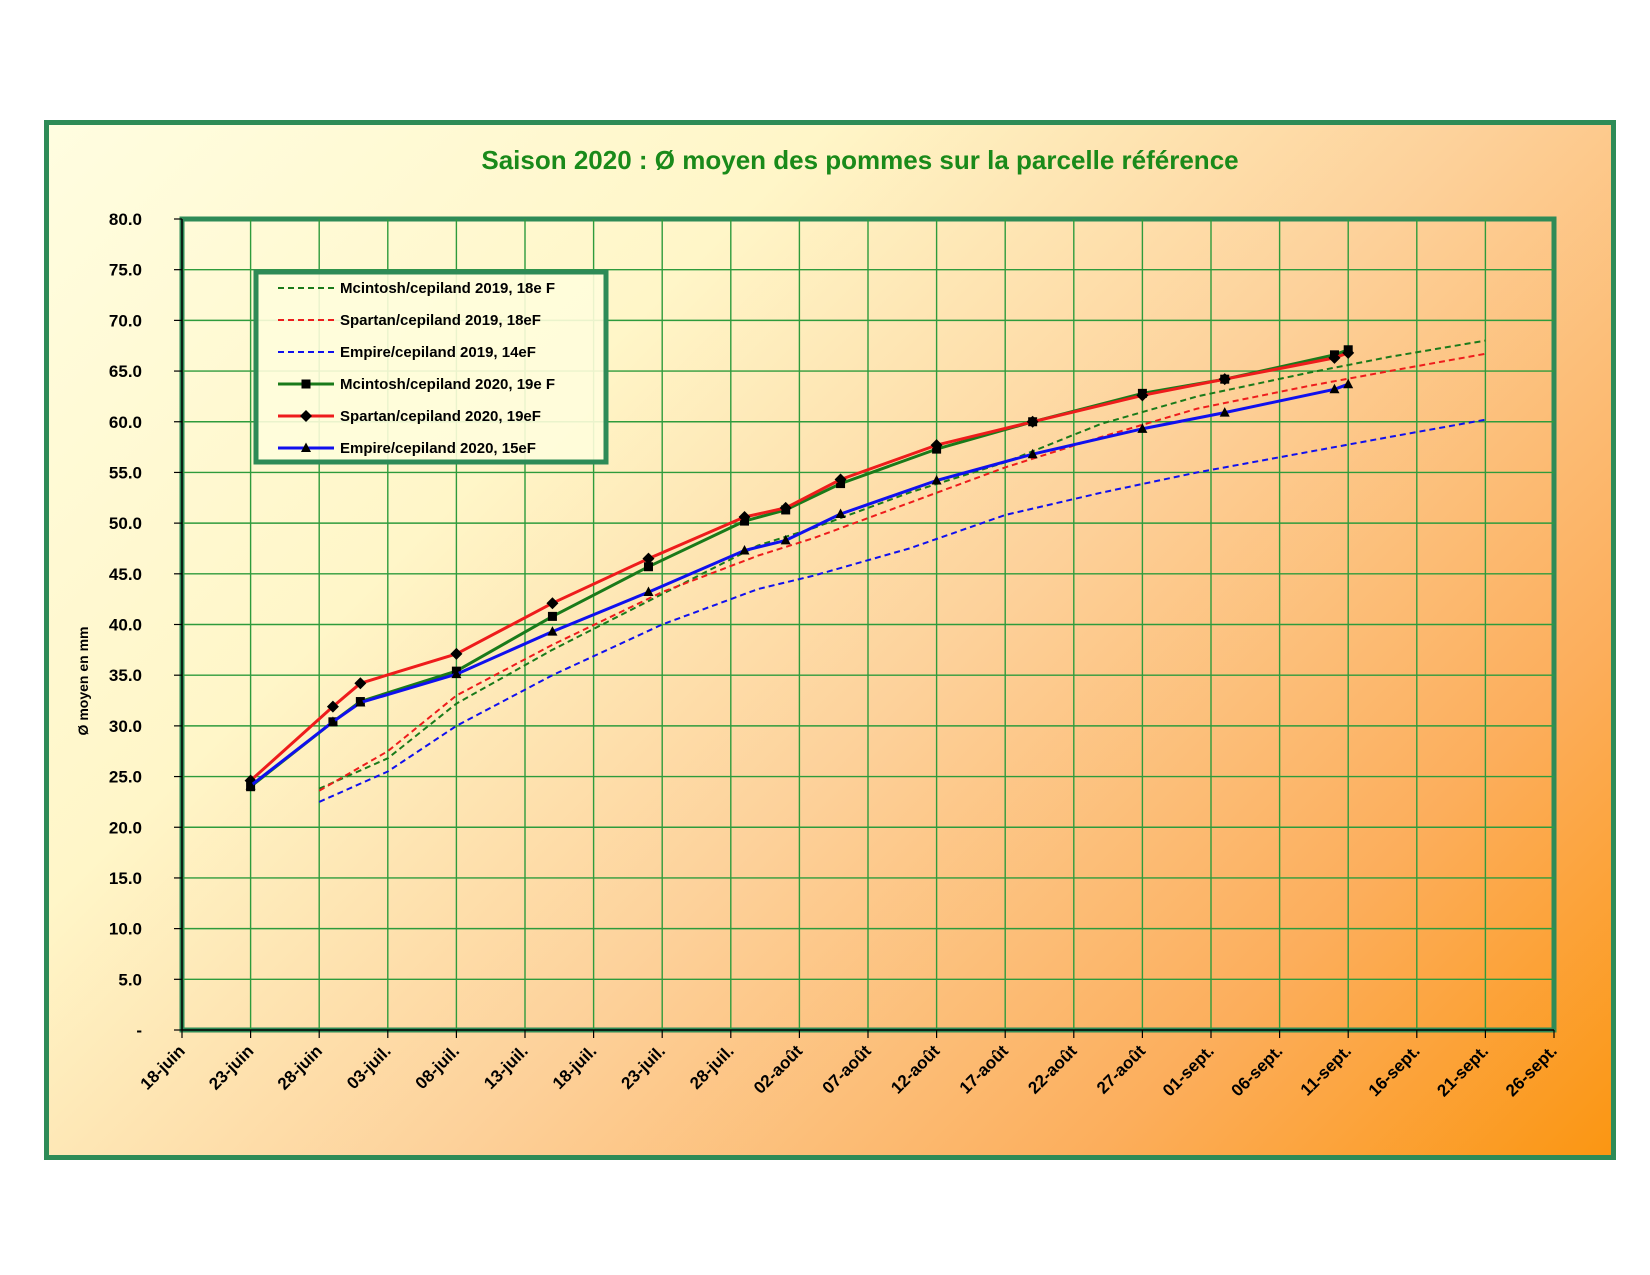  Describe the element at coordinates (125, 422) in the screenshot. I see `y-tick-label: 60.0` at that location.